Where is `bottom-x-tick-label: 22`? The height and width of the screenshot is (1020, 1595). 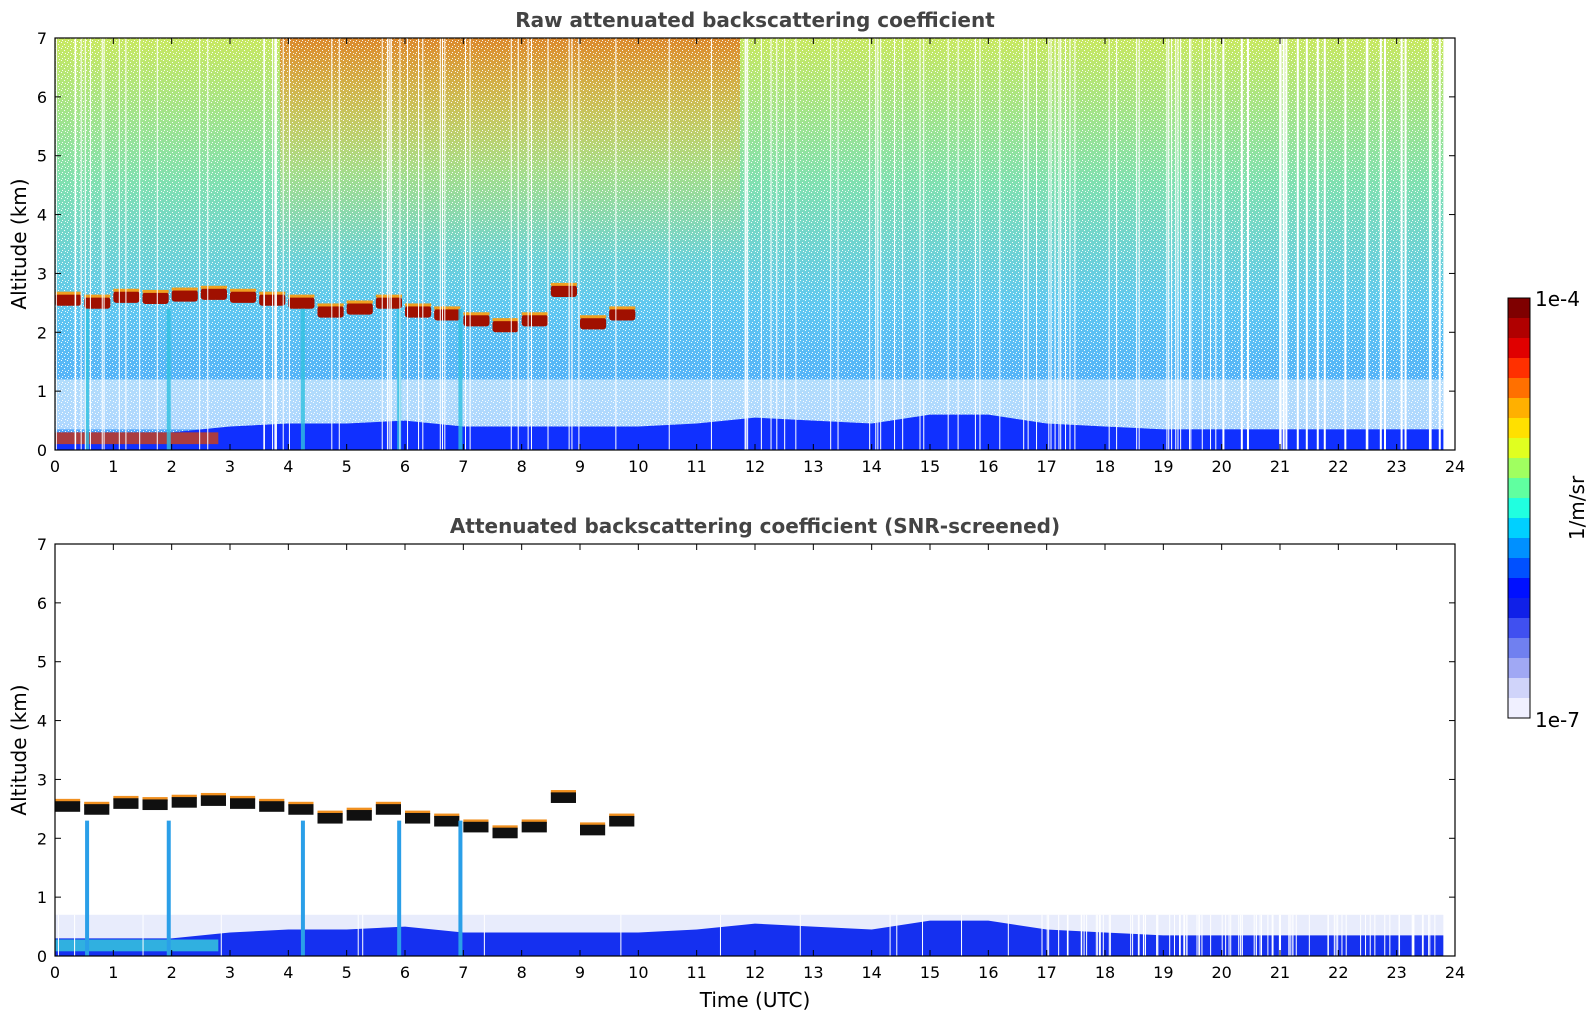
bottom-x-tick-label: 22 is located at coordinates (1338, 972).